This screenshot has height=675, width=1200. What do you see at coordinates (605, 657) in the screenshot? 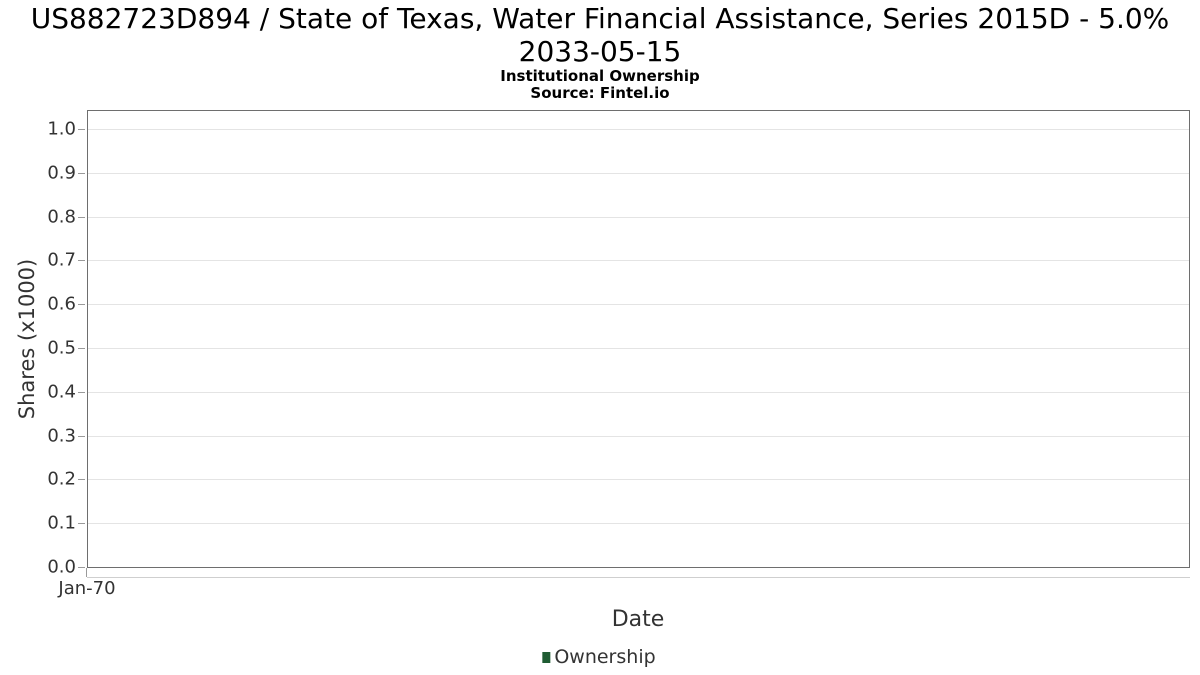
I see `legend-label: Ownership` at bounding box center [605, 657].